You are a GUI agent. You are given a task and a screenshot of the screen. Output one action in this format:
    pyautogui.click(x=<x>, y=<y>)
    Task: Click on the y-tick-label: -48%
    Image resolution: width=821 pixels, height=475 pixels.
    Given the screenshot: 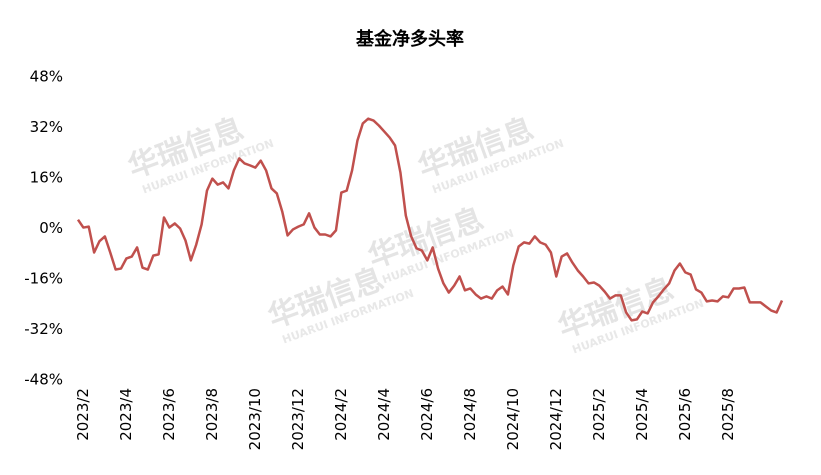 What is the action you would take?
    pyautogui.click(x=43, y=380)
    